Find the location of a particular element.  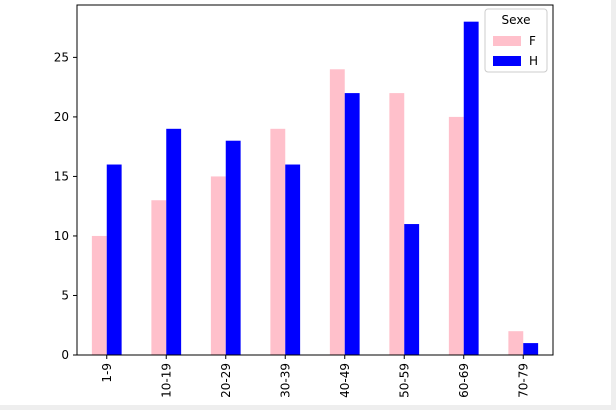

y-tick-label: 25 is located at coordinates (61, 57).